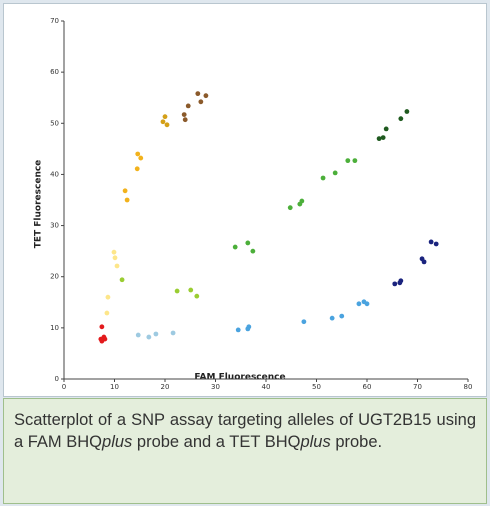 Image resolution: width=490 pixels, height=506 pixels. What do you see at coordinates (266, 387) in the screenshot?
I see `x-tick-label: 40` at bounding box center [266, 387].